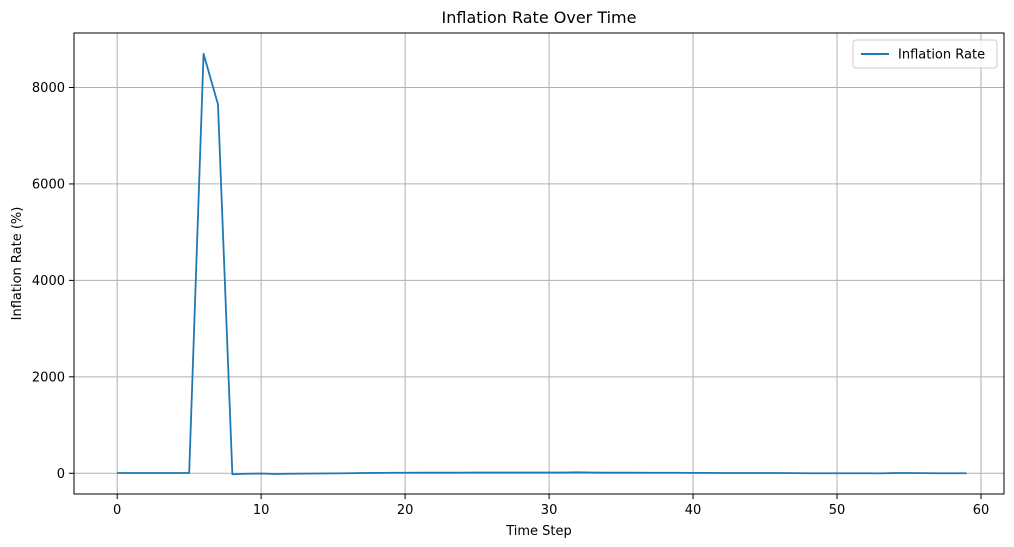  I want to click on legend-box, so click(925, 54).